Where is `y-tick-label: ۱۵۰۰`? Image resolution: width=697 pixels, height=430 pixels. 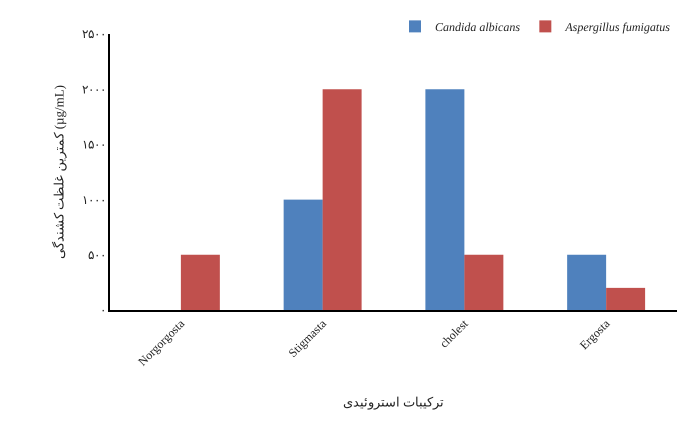 y-tick-label: ۱۵۰۰ is located at coordinates (94, 145).